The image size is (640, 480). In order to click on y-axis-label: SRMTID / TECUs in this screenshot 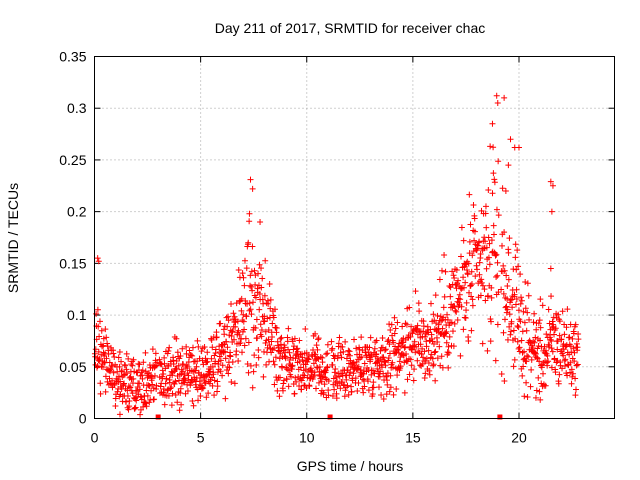, I will do `click(13, 238)`.